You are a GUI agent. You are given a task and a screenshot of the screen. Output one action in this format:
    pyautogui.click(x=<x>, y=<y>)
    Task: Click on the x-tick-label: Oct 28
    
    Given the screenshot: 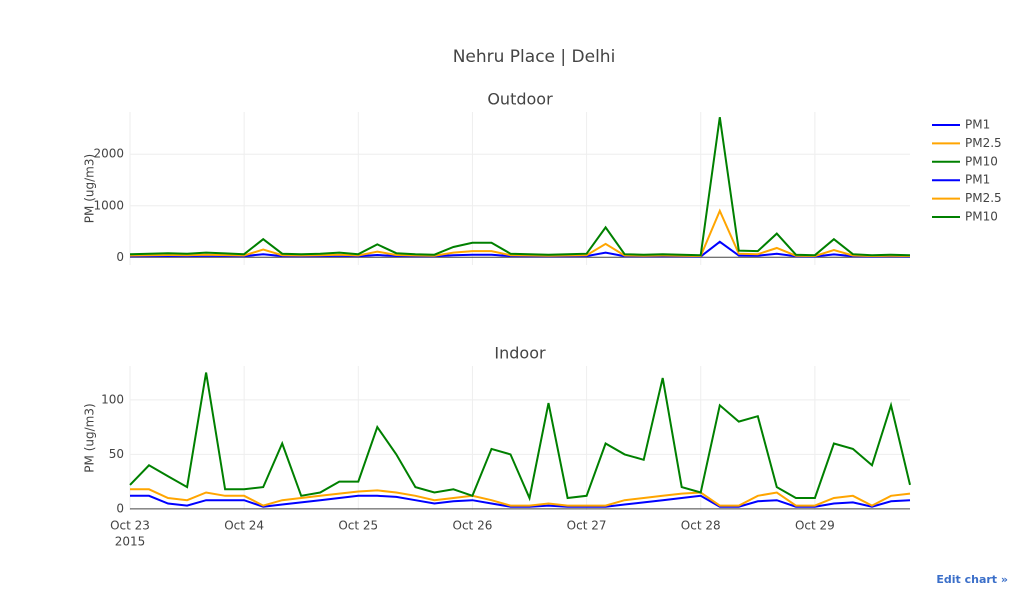 What is the action you would take?
    pyautogui.click(x=701, y=526)
    